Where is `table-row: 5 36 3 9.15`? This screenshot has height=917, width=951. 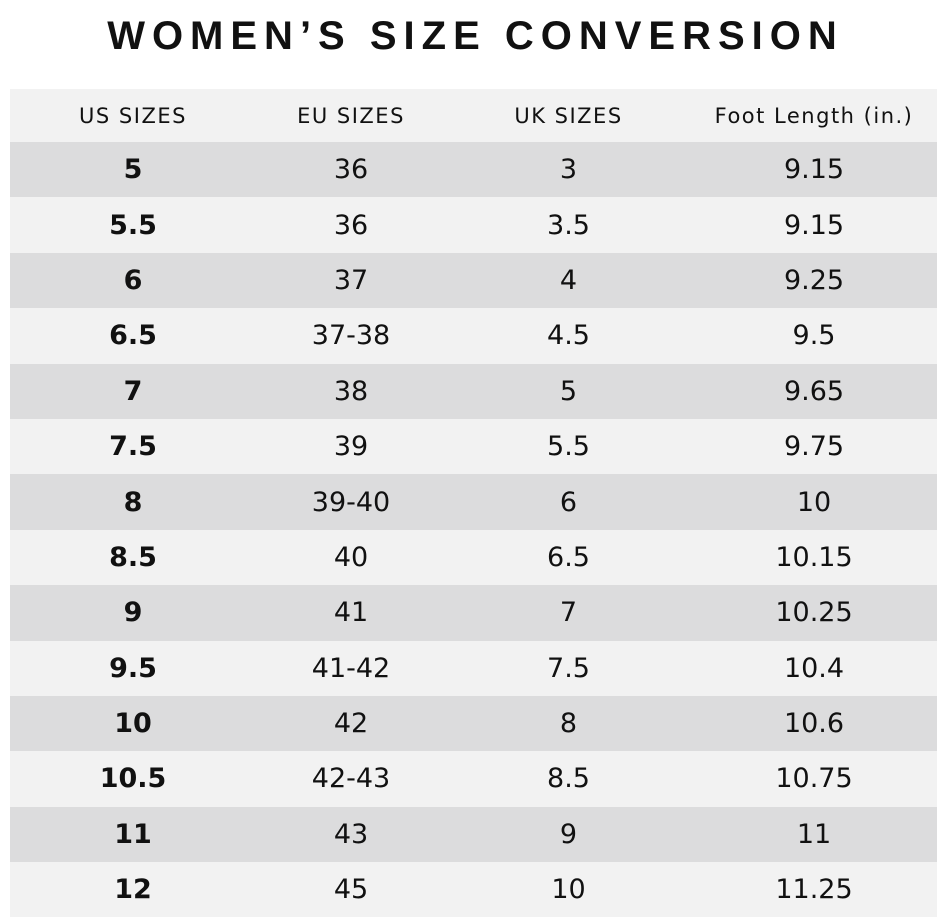
table-row: 5 36 3 9.15 is located at coordinates (473, 170).